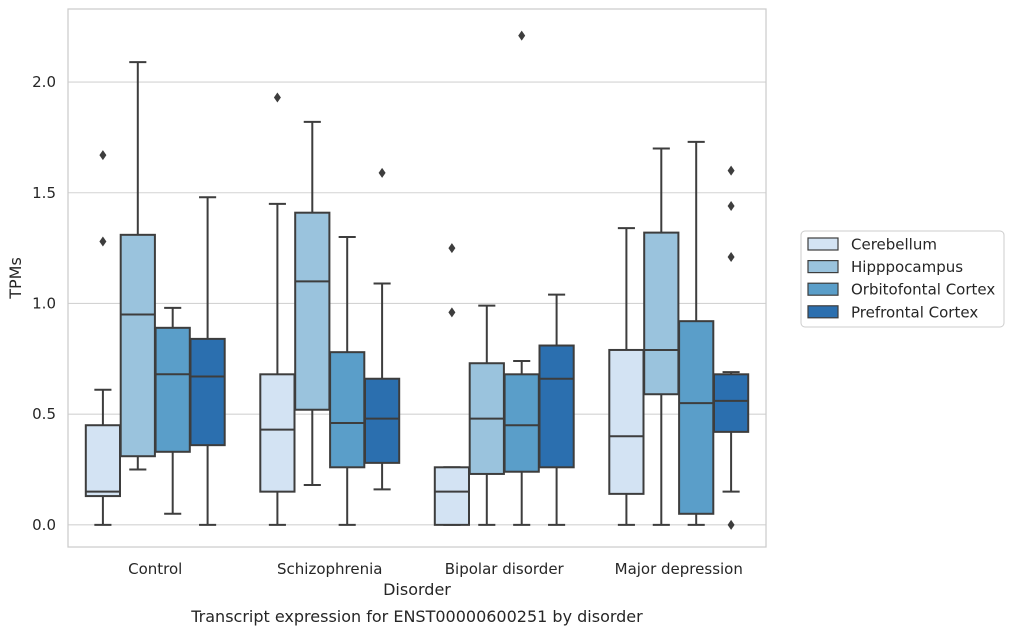 Image resolution: width=1014 pixels, height=634 pixels. Describe the element at coordinates (15, 278) in the screenshot. I see `y-axis-label: TPMs` at that location.